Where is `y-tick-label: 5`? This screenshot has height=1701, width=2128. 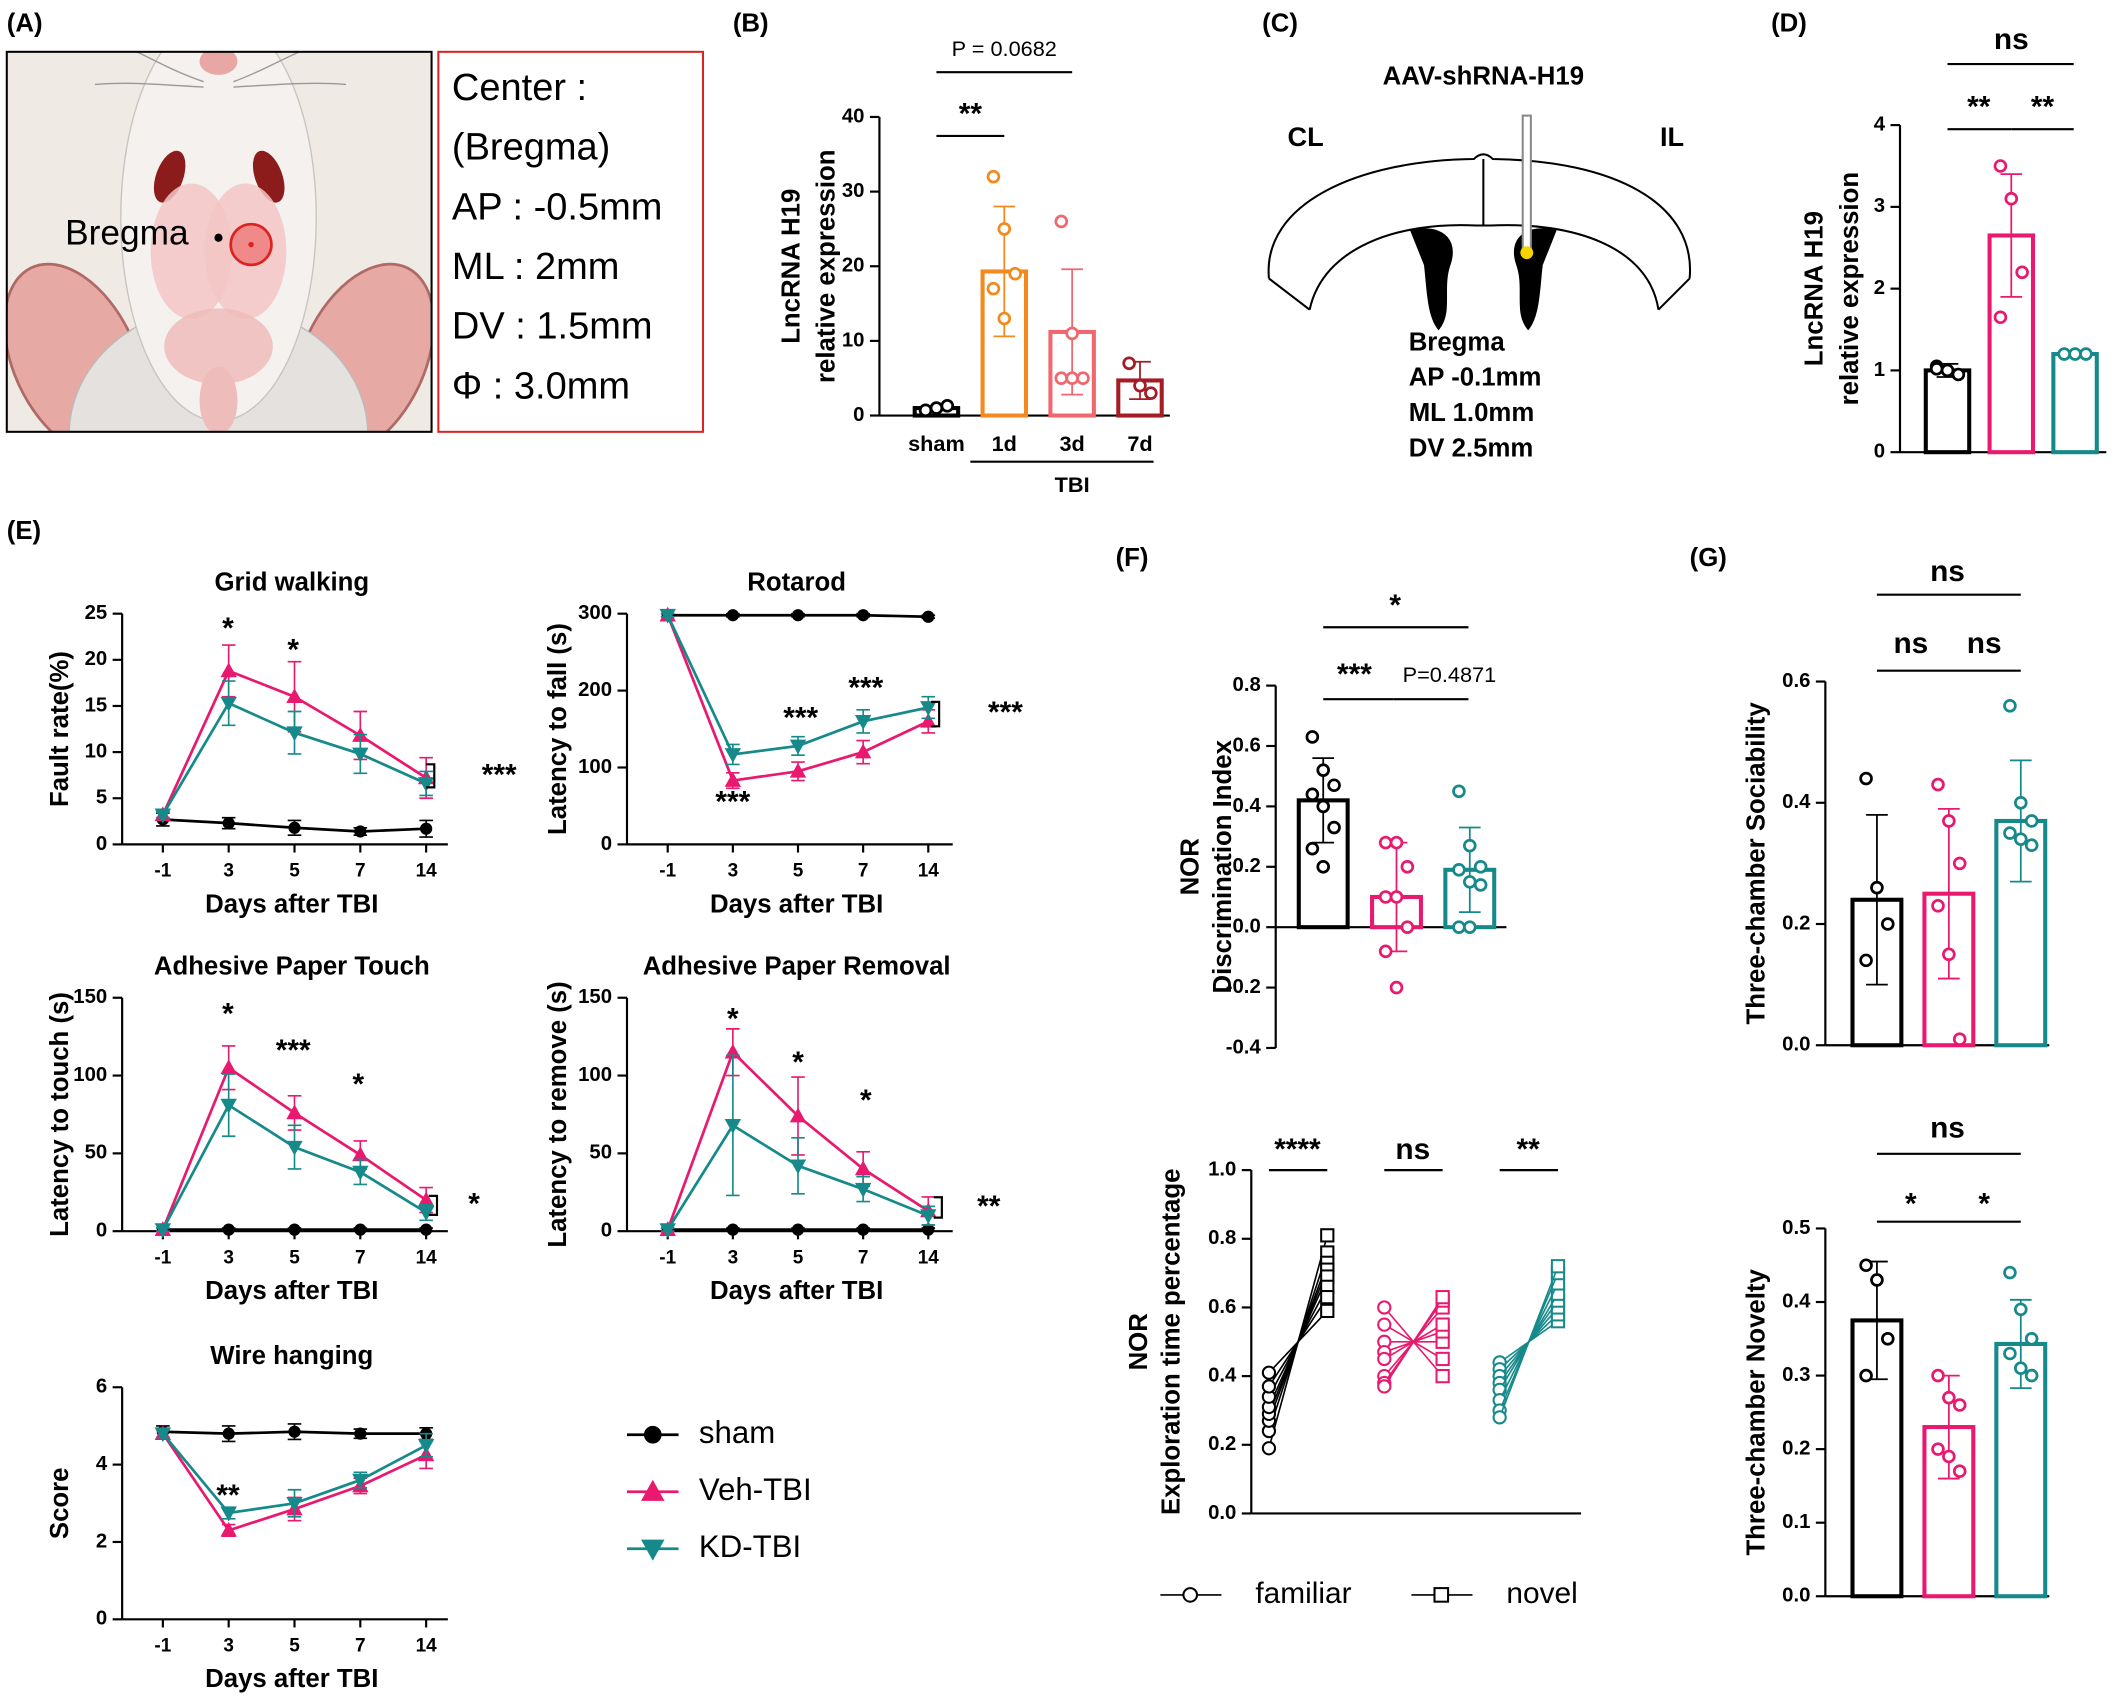
y-tick-label: 5 is located at coordinates (101, 798).